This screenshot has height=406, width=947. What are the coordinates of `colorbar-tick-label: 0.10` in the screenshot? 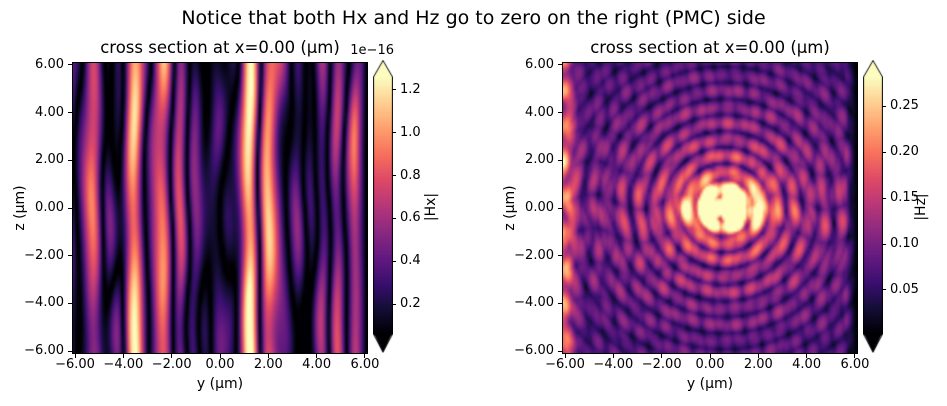 It's located at (904, 244).